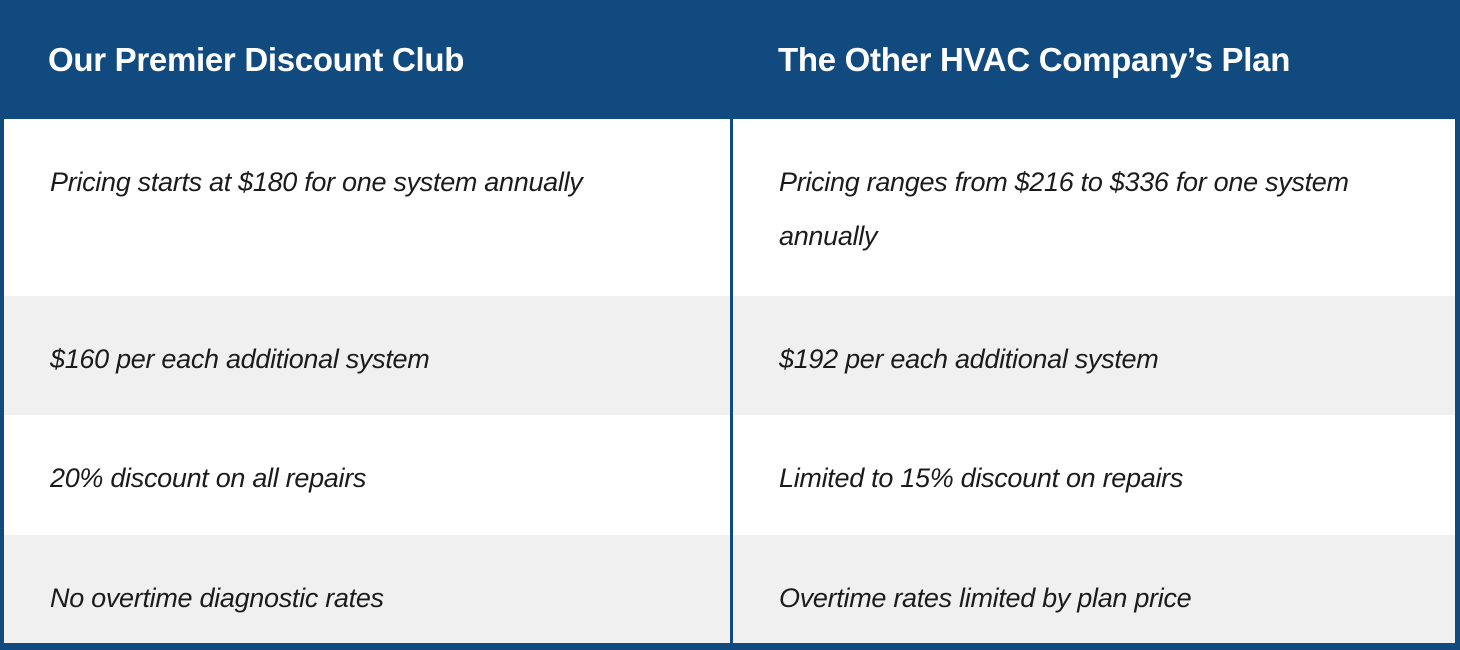 The width and height of the screenshot is (1460, 650). What do you see at coordinates (256, 59) in the screenshot?
I see `header-our-plan: Our Premier Discount Club` at bounding box center [256, 59].